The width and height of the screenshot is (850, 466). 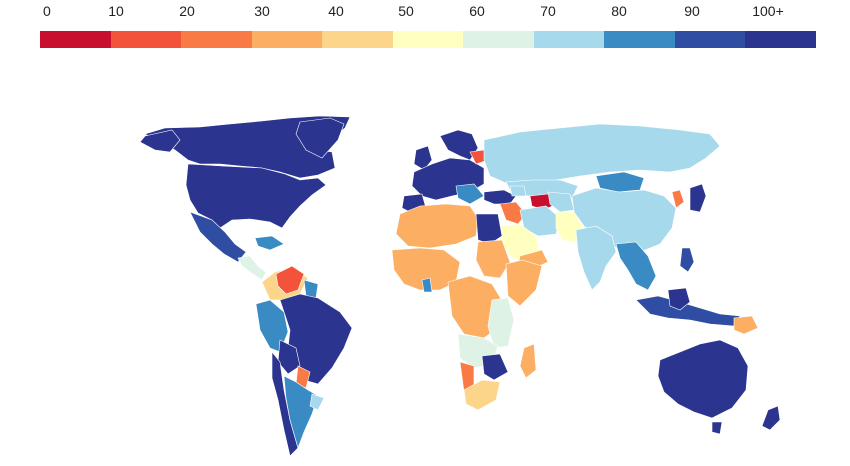 I want to click on korea, so click(x=678, y=199).